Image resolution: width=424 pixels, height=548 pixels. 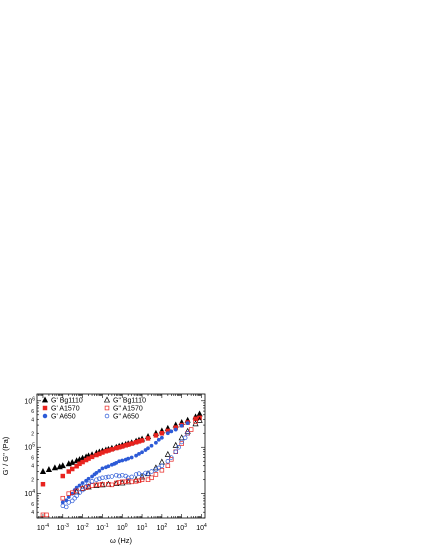 I want to click on y-tick-label: 10⁴, so click(x=29, y=493).